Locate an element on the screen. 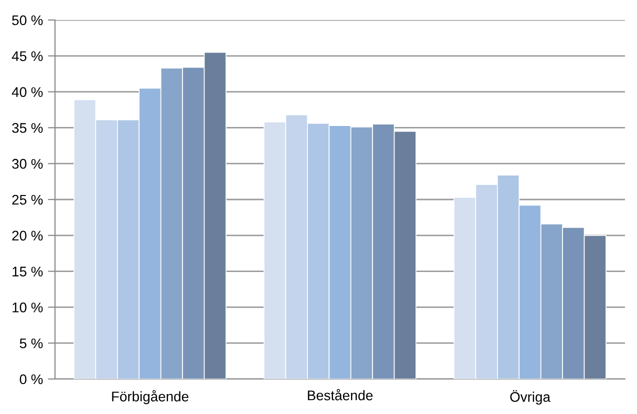  y-tick-label: 20 % is located at coordinates (27, 235).